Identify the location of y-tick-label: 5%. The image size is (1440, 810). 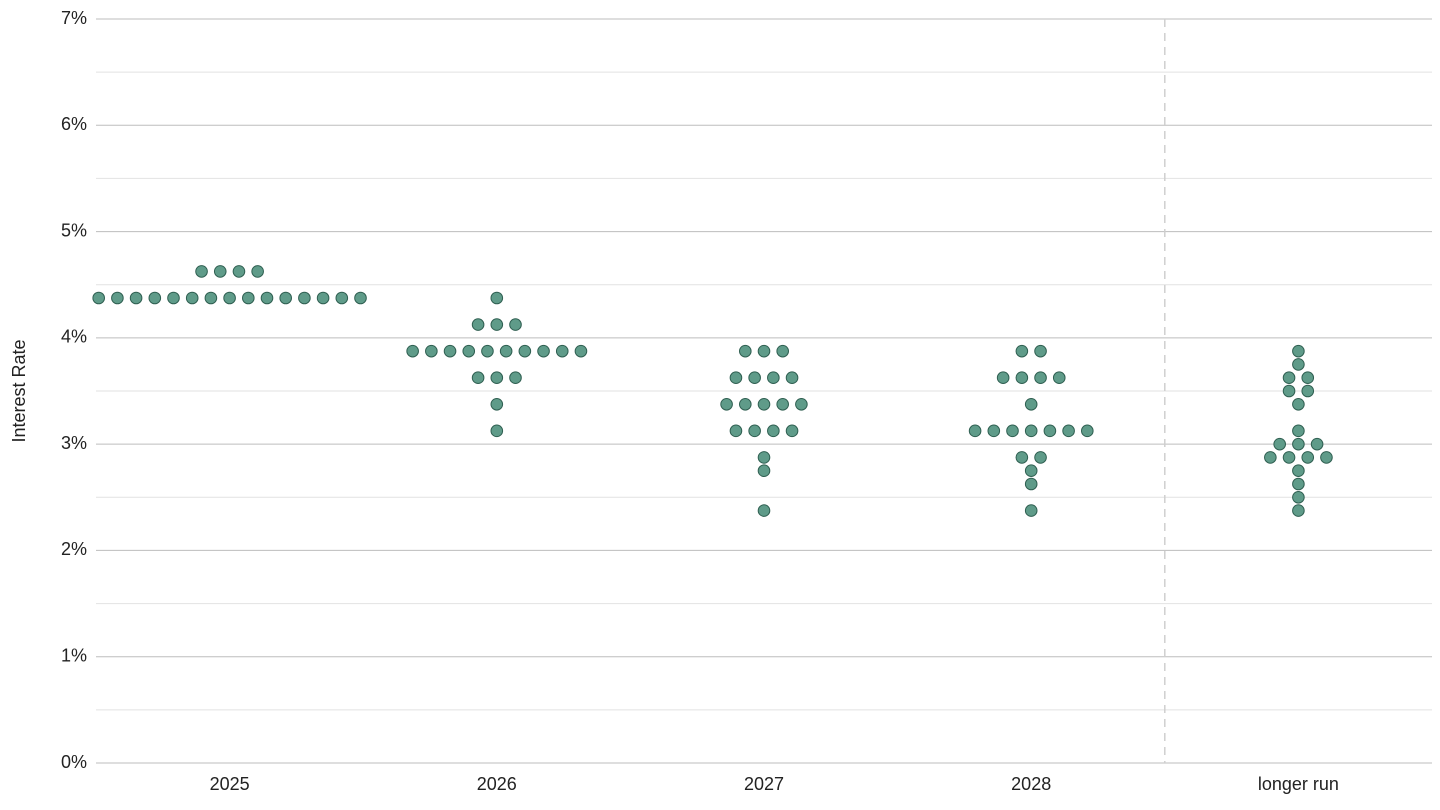
(74, 230).